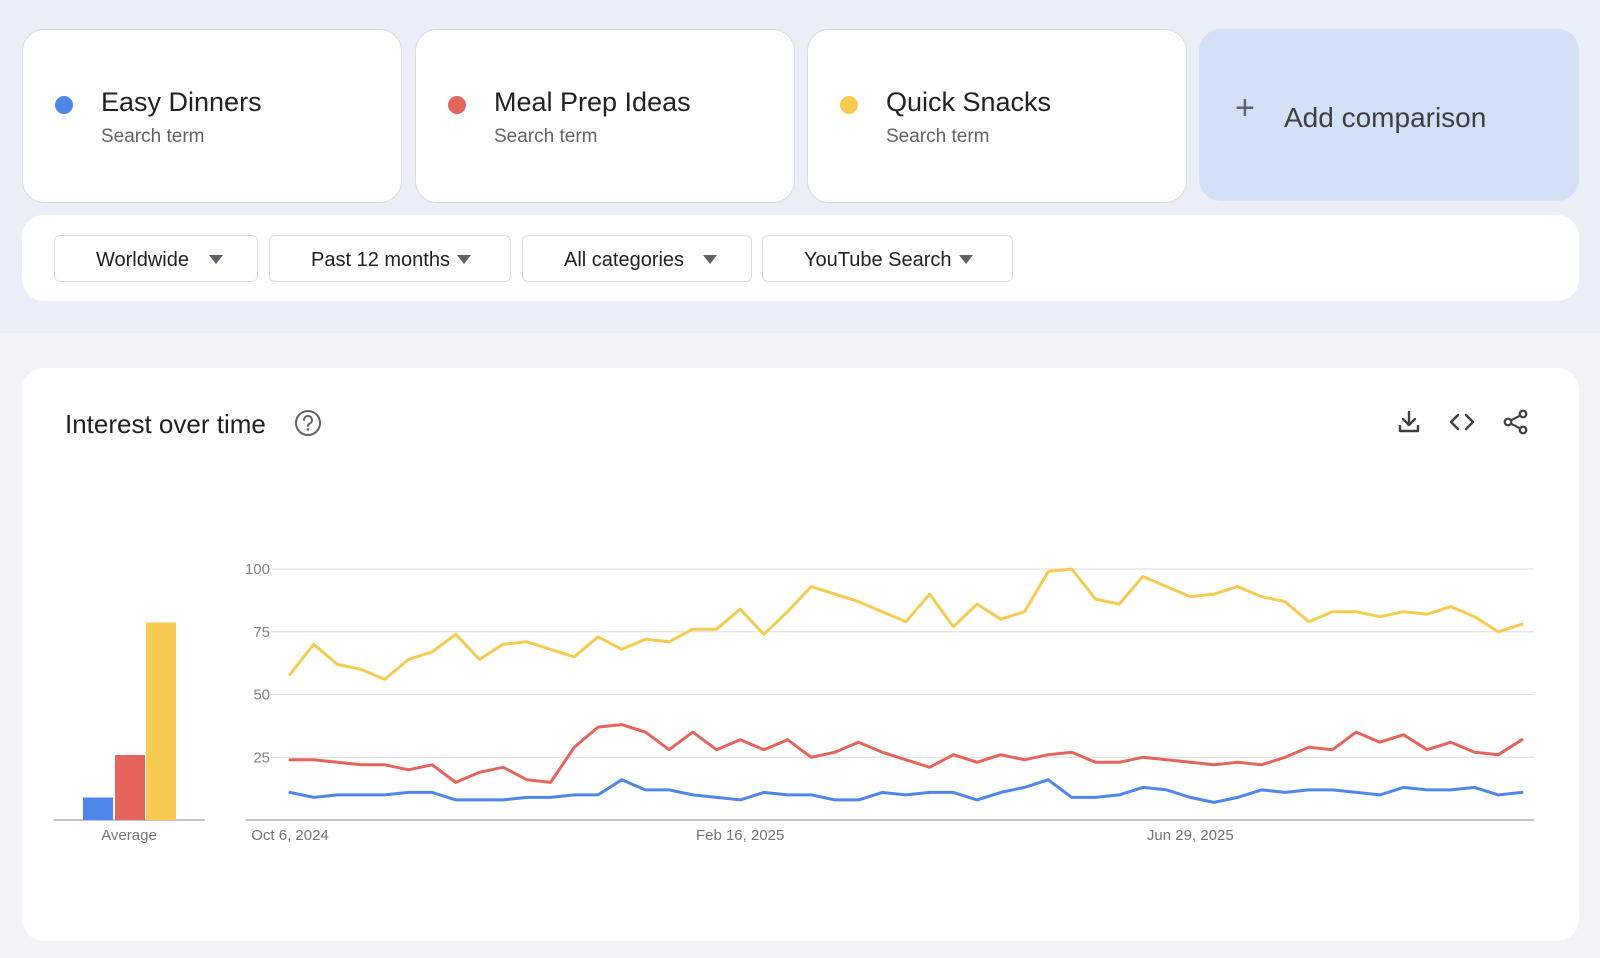 This screenshot has width=1600, height=958. What do you see at coordinates (1516, 422) in the screenshot?
I see `share-icon` at bounding box center [1516, 422].